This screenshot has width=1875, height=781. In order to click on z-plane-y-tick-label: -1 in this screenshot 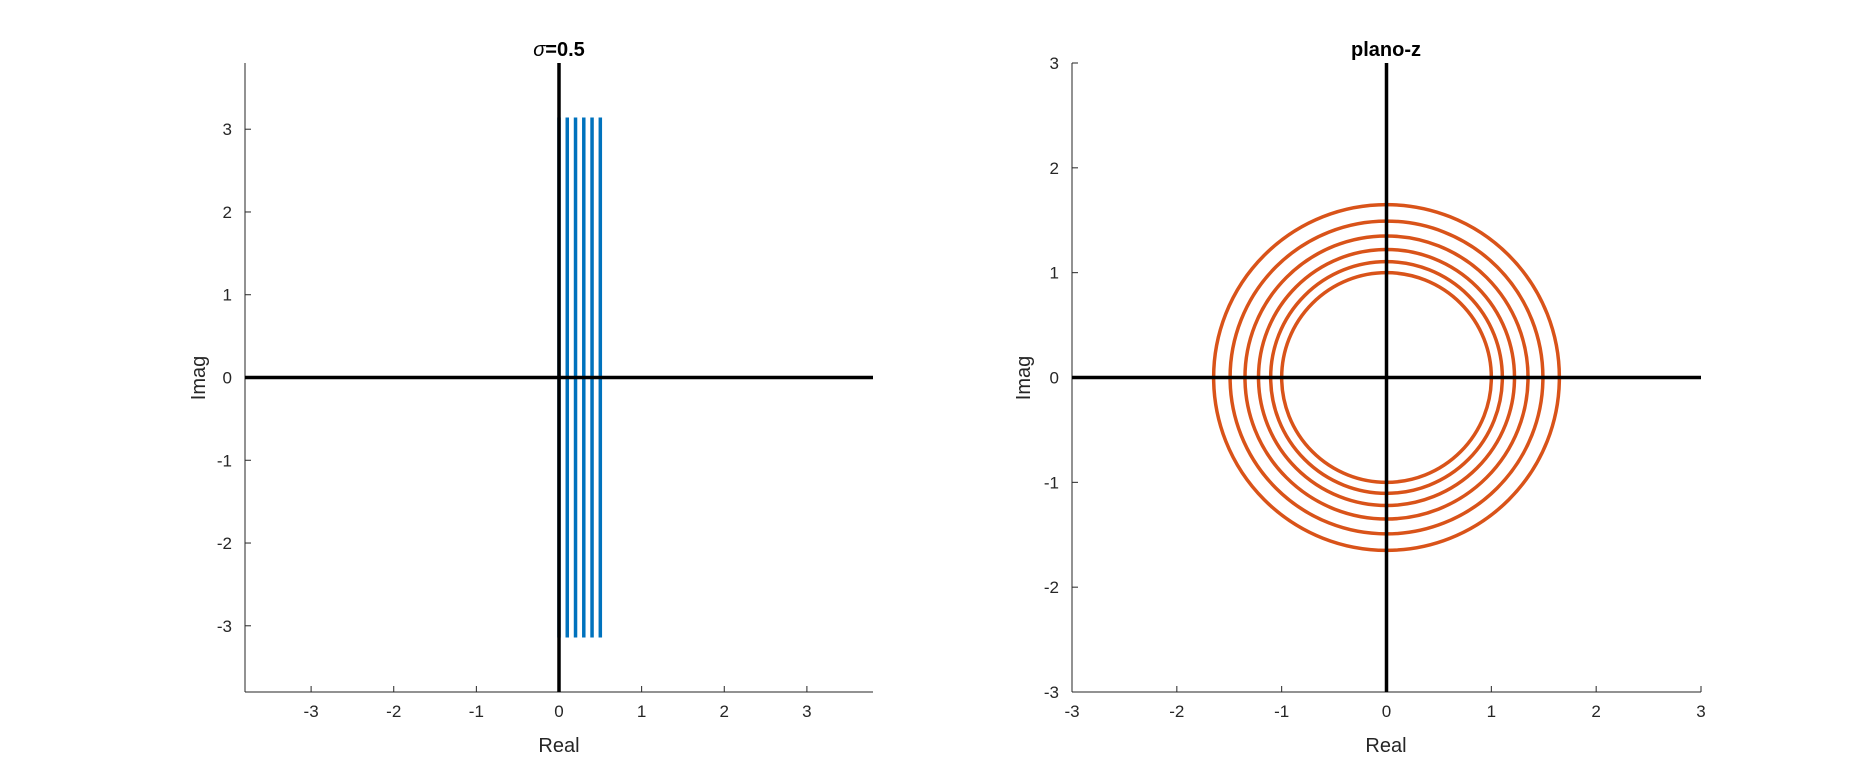, I will do `click(1051, 482)`.